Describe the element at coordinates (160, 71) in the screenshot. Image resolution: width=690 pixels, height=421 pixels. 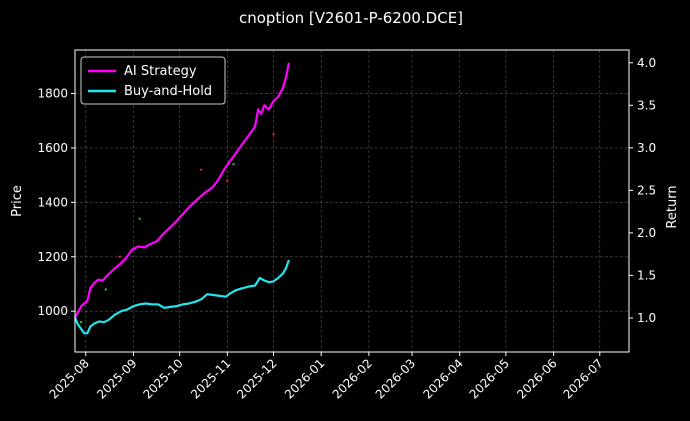
I see `legend-label-ai-strategy: AI Strategy` at that location.